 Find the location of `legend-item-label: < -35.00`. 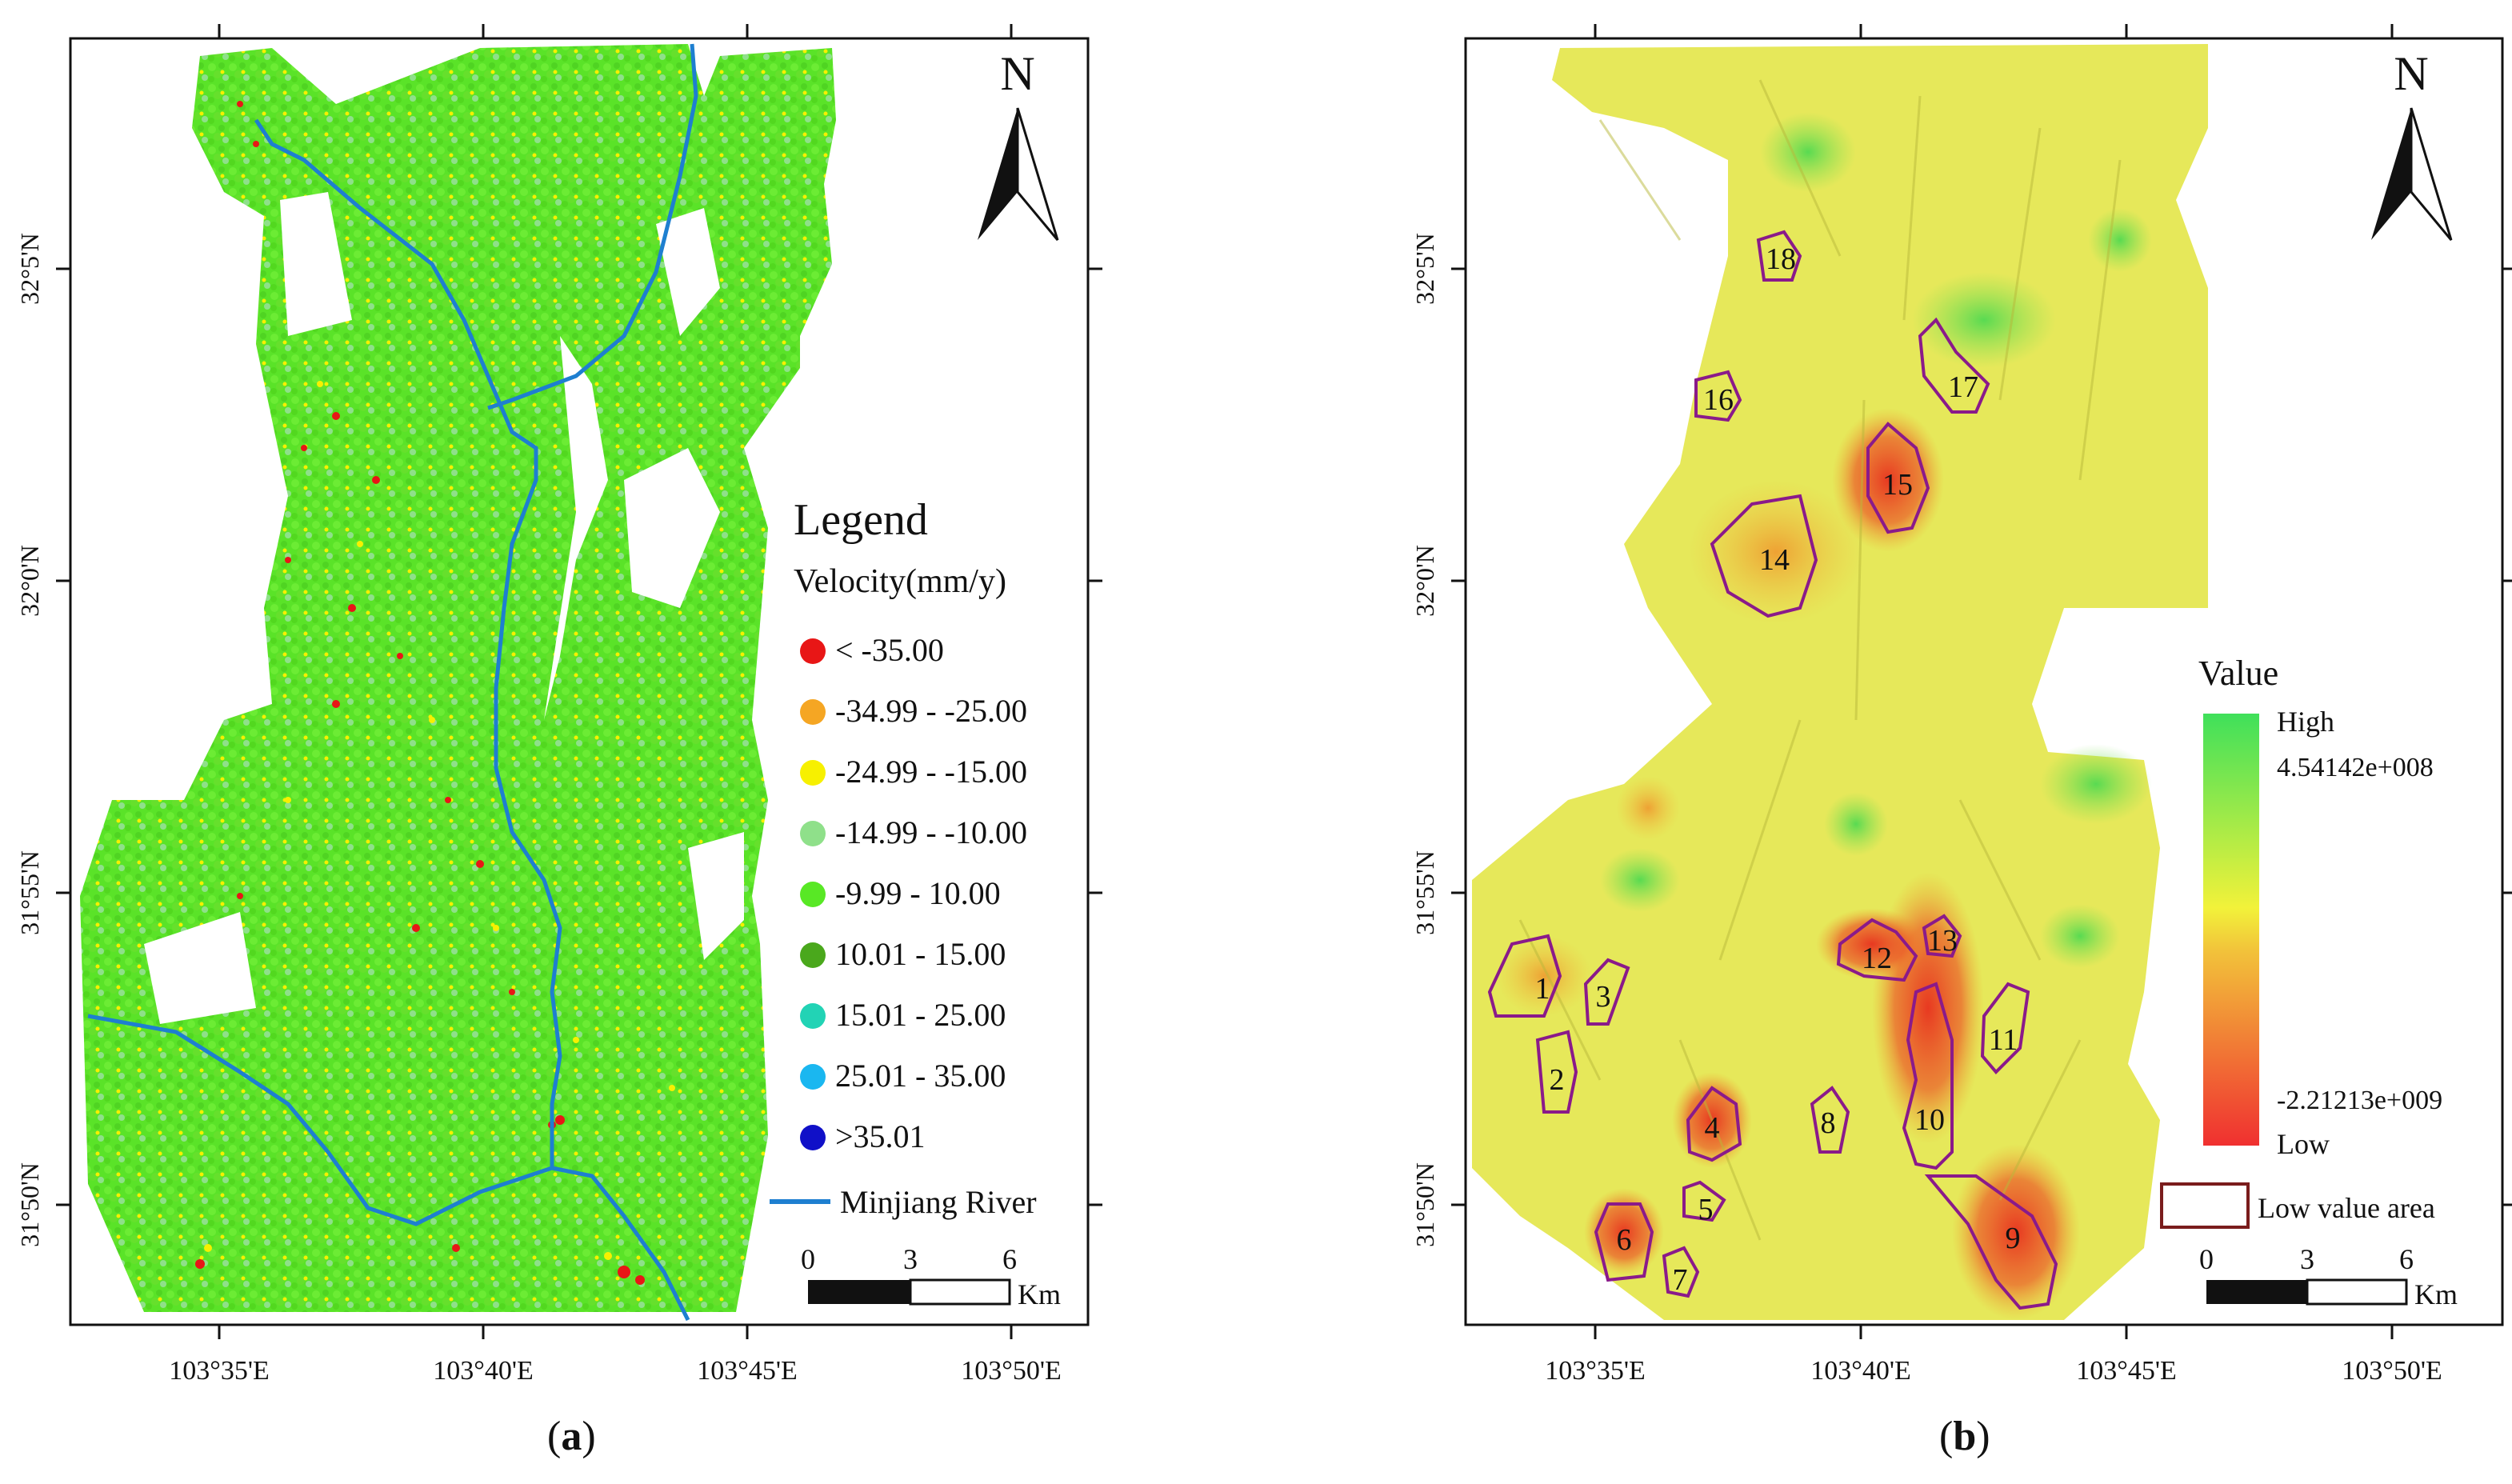

legend-item-label: < -35.00 is located at coordinates (889, 650).